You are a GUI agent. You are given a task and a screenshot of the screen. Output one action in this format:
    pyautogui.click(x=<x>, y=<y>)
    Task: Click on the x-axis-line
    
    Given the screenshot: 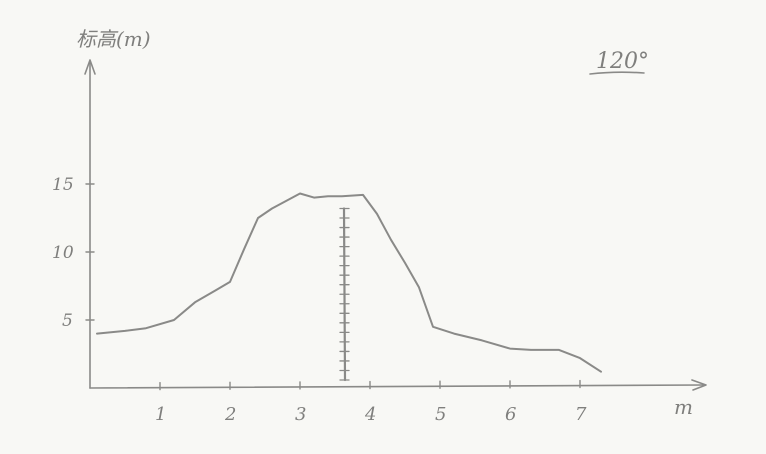 What is the action you would take?
    pyautogui.click(x=397, y=386)
    